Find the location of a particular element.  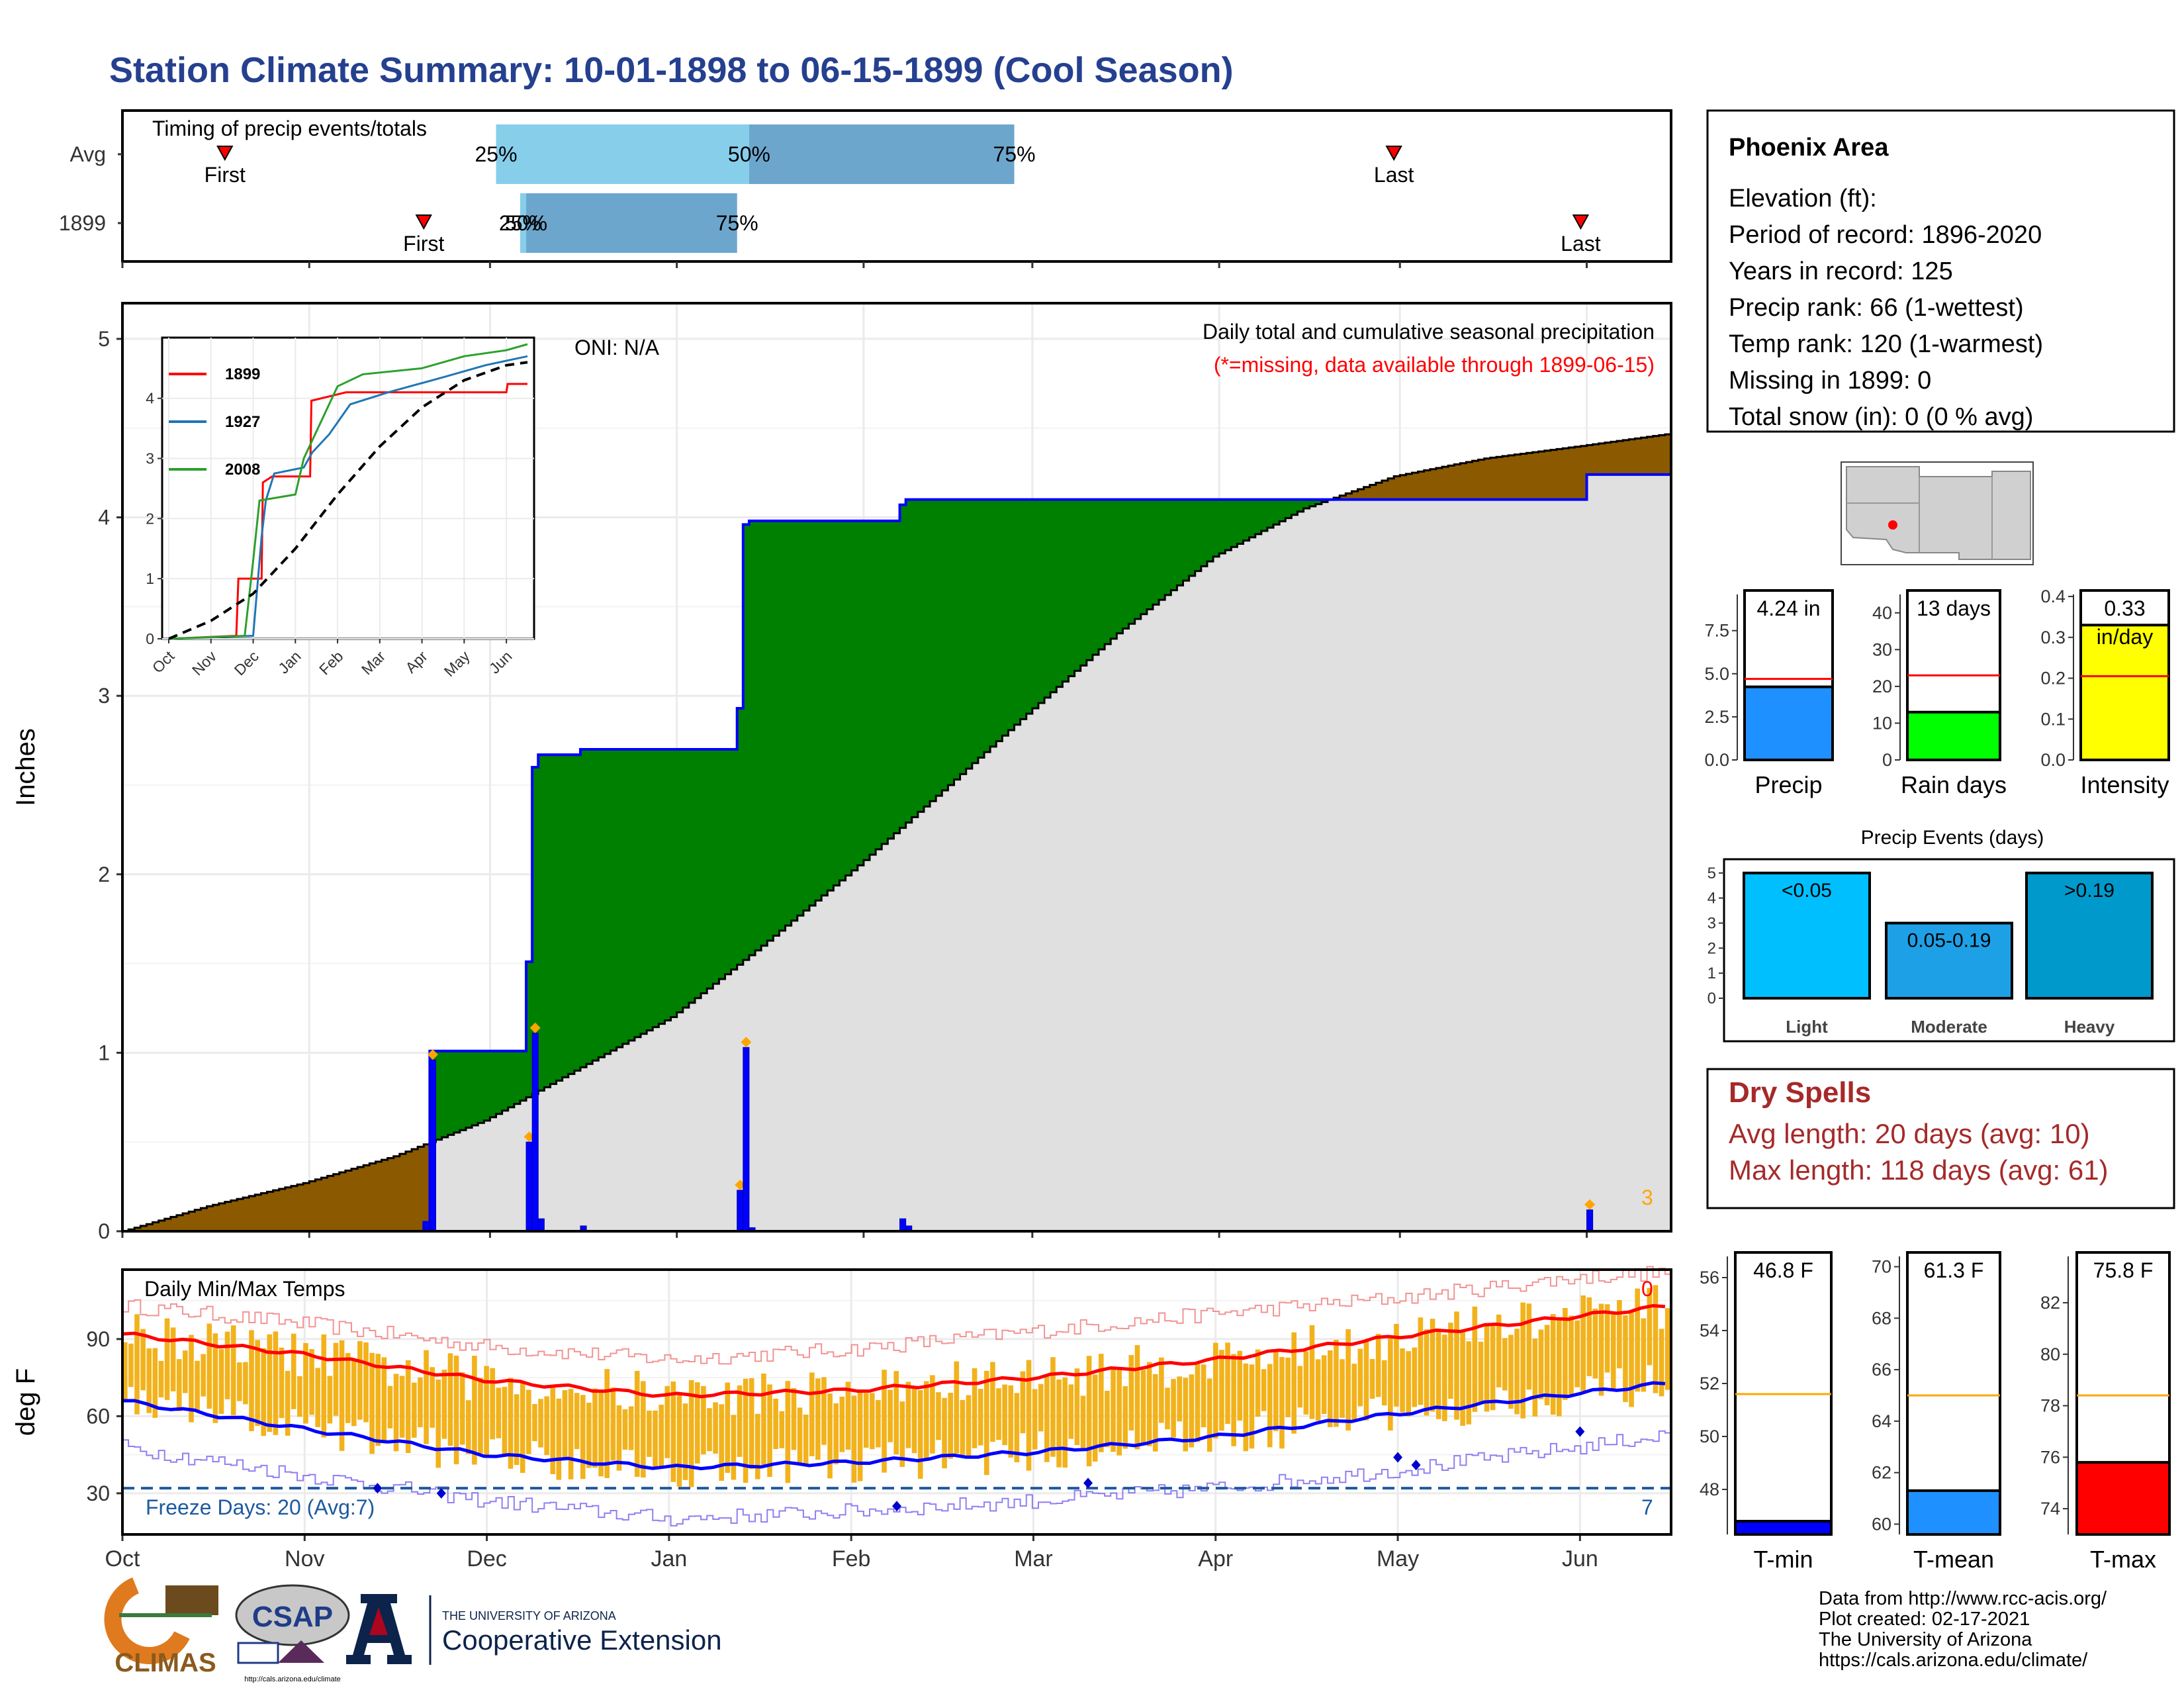

footer-line-1: Data from http://www.rcc-acis.org/ is located at coordinates (1963, 1598).